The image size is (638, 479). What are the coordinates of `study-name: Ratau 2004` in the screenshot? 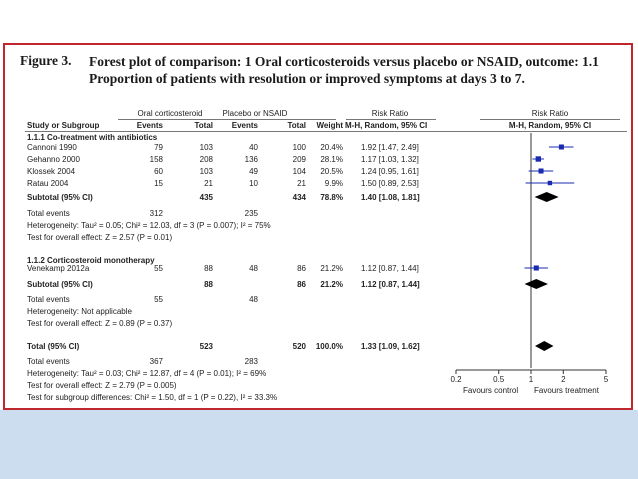 It's located at (48, 183).